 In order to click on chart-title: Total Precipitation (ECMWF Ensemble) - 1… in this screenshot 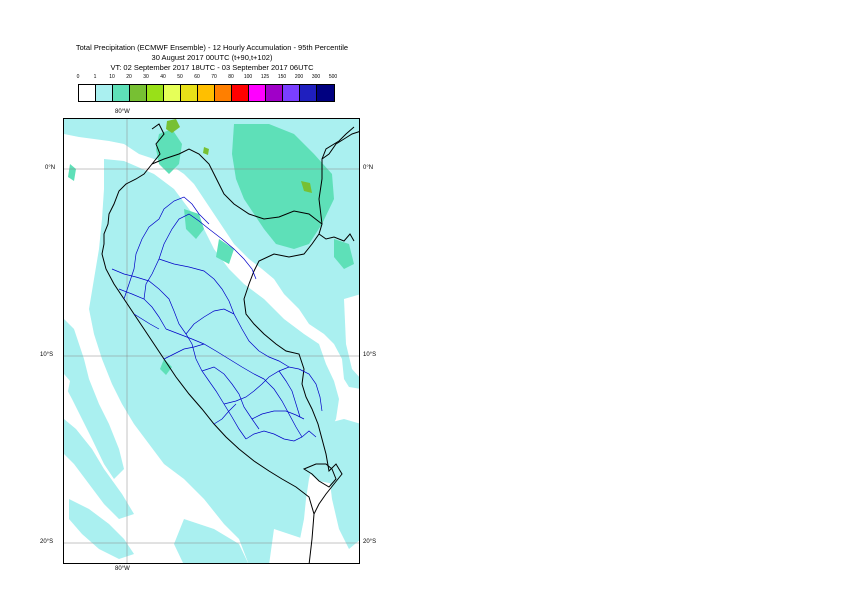, I will do `click(212, 47)`.